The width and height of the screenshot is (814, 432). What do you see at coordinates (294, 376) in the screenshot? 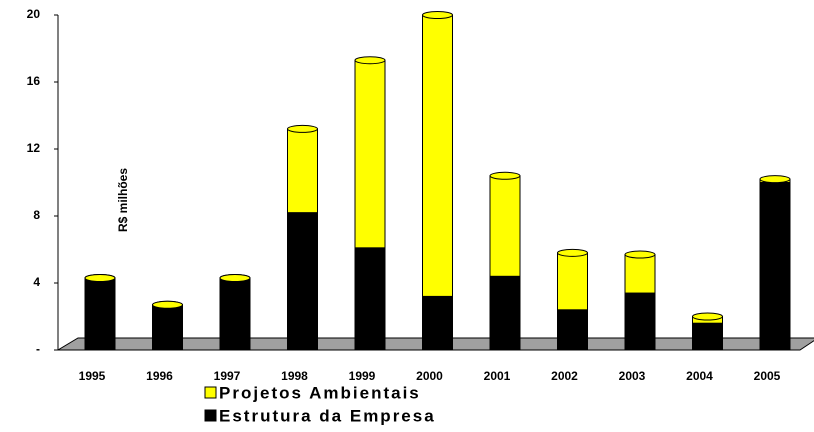
I see `x-tick-label: 1998` at bounding box center [294, 376].